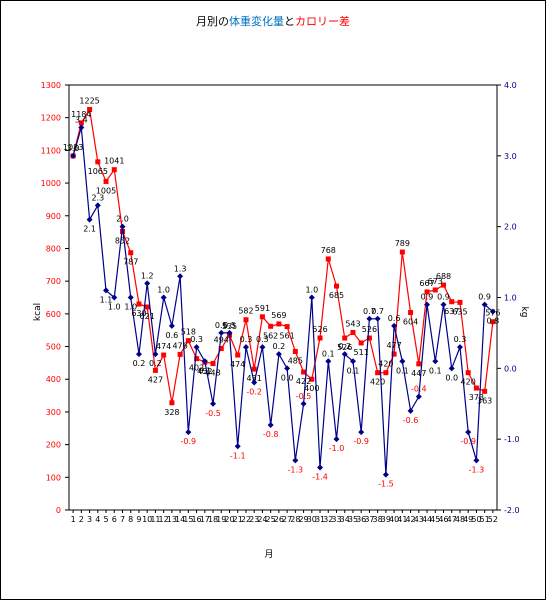 This screenshot has width=546, height=600. Describe the element at coordinates (53, 281) in the screenshot. I see `y-left-tick-label: 700` at that location.